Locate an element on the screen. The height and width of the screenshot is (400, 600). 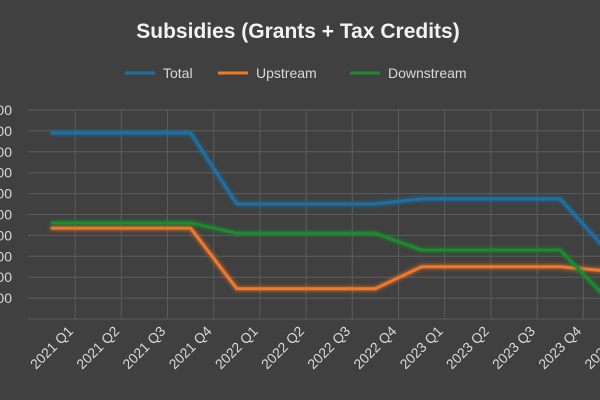
x-tick-label: 2021 Q2 is located at coordinates (97, 347).